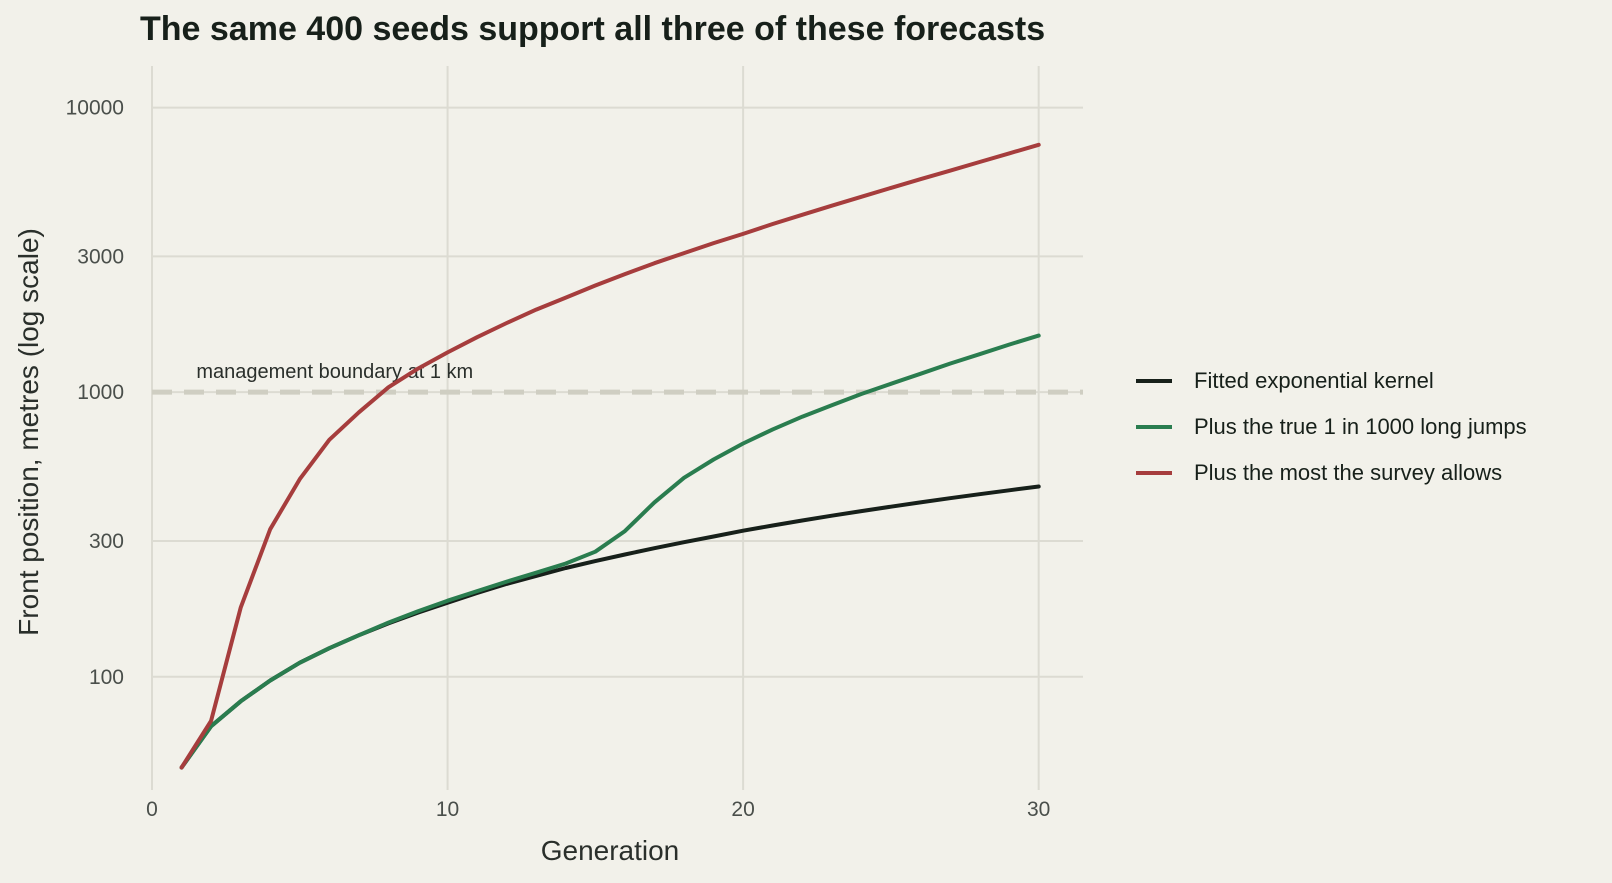  Describe the element at coordinates (447, 809) in the screenshot. I see `x-tick-label: 10` at that location.